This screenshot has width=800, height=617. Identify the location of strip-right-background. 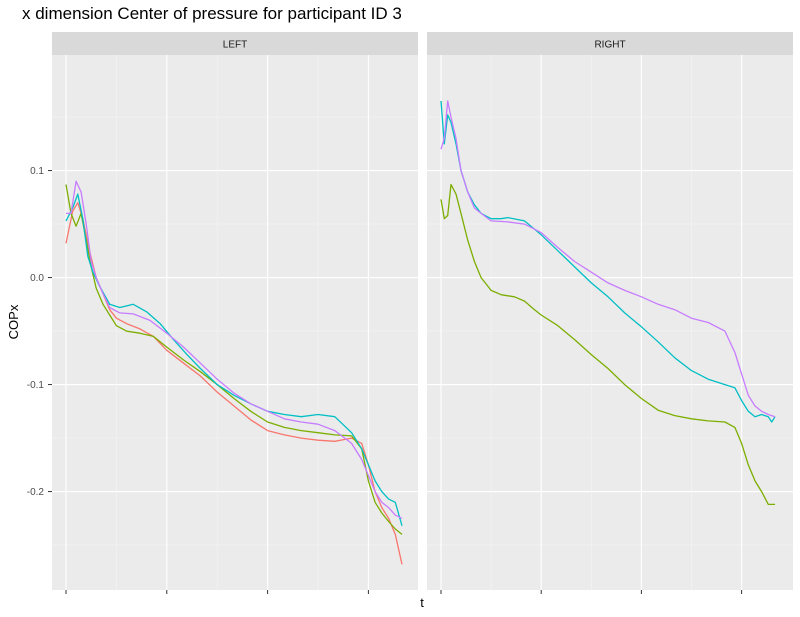
(610, 43).